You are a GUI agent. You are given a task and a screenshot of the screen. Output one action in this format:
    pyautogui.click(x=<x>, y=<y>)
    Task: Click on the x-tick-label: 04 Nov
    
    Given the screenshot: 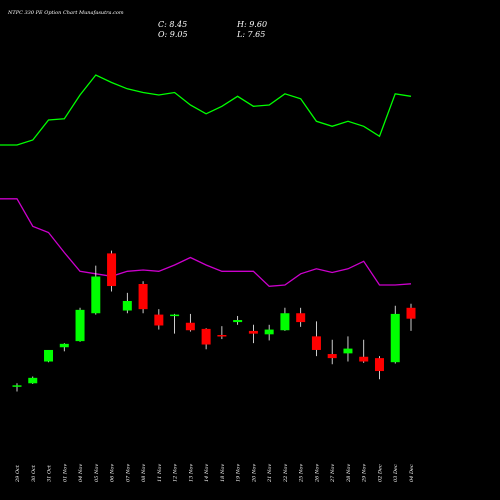 What is the action you would take?
    pyautogui.click(x=81, y=473)
    